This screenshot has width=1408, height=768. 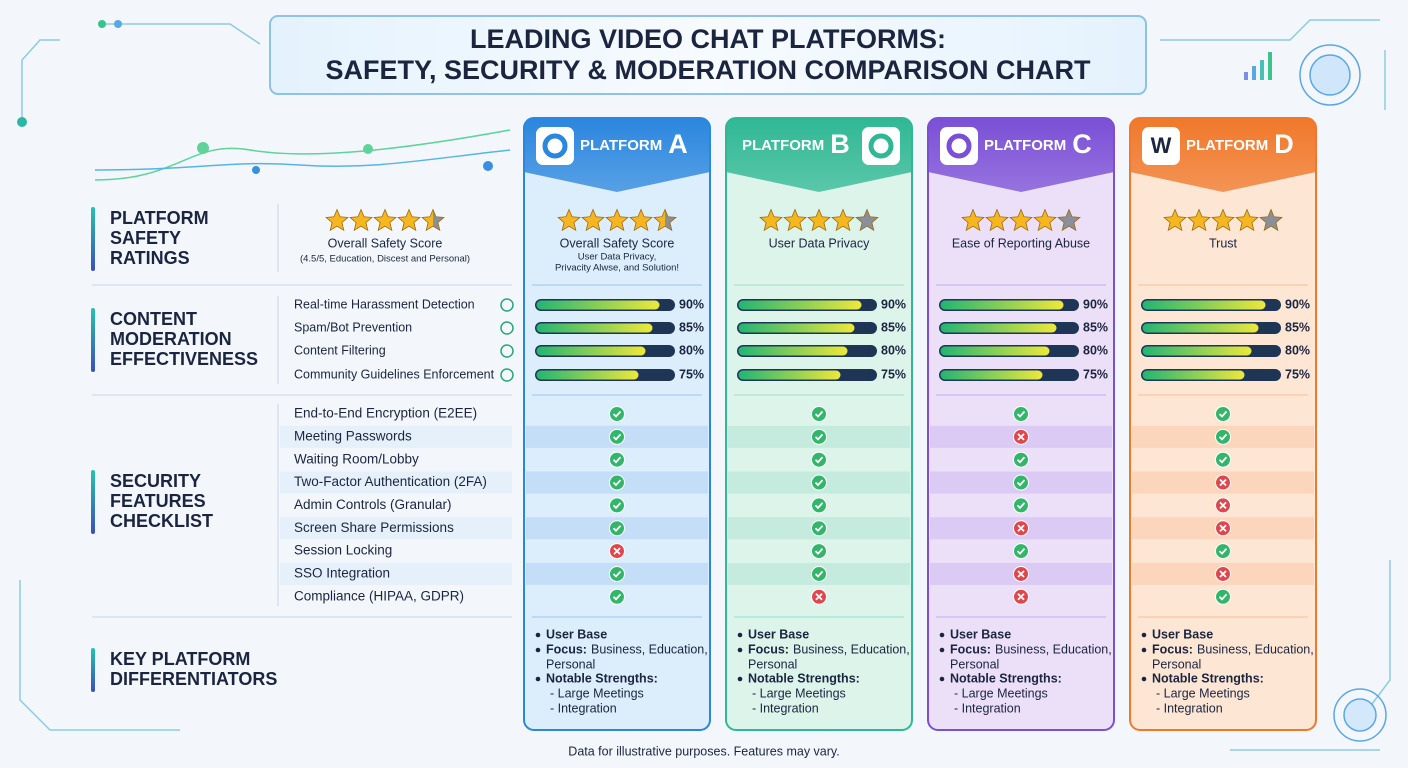 I want to click on title: LEADING VIDEO CHAT PLATFORMS:, so click(x=708, y=39).